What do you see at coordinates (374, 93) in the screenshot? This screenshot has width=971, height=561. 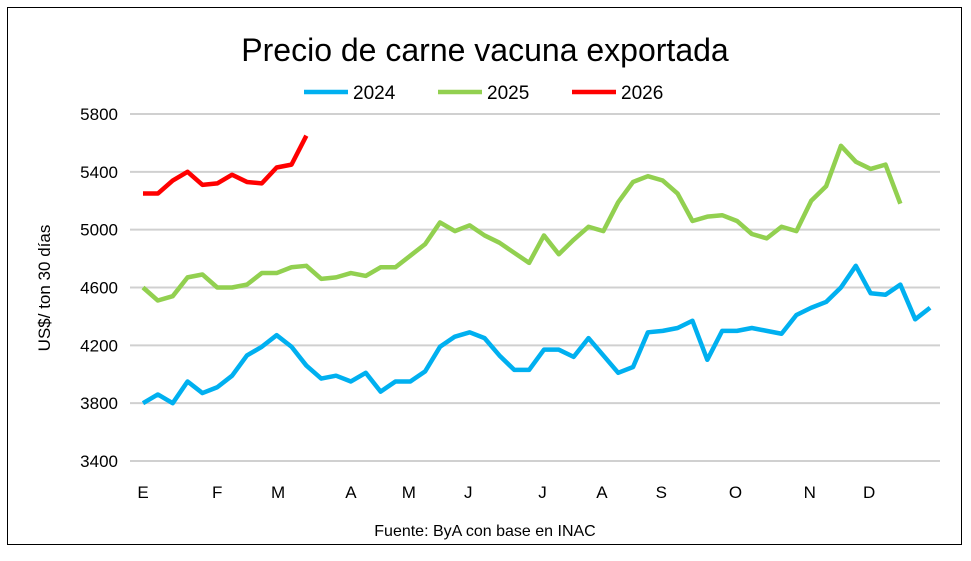 I see `legend-label: 2024` at bounding box center [374, 93].